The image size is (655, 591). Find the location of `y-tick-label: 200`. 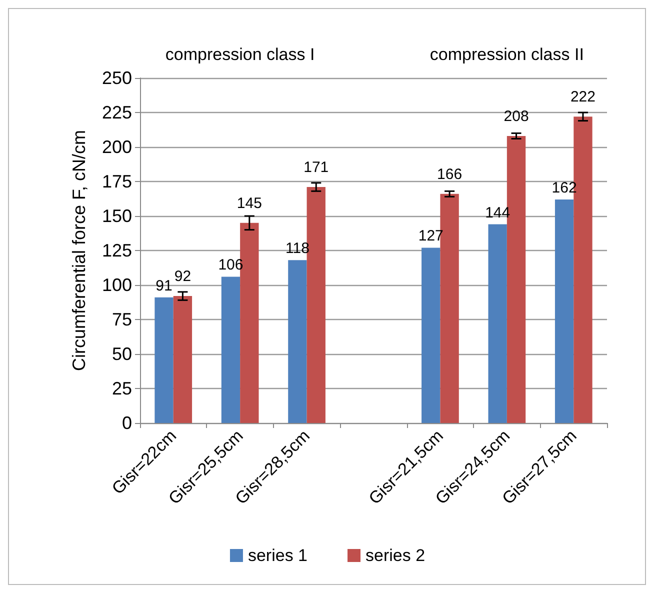

y-tick-label: 200 is located at coordinates (117, 147).